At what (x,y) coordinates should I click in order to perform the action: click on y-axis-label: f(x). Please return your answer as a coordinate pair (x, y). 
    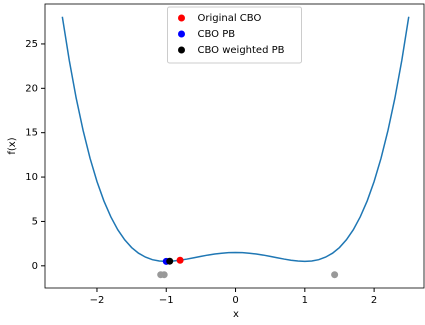
    Looking at the image, I should click on (12, 145).